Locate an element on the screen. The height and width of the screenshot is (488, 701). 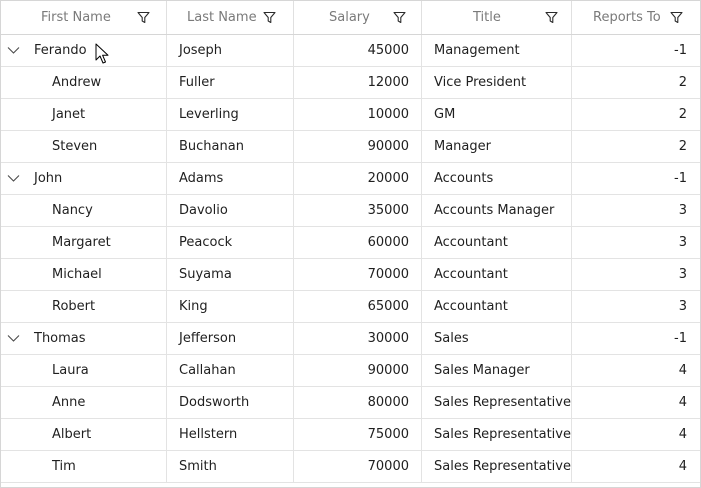
tree-parent-row: John Adams 20000 Accounts -1 is located at coordinates (350, 179).